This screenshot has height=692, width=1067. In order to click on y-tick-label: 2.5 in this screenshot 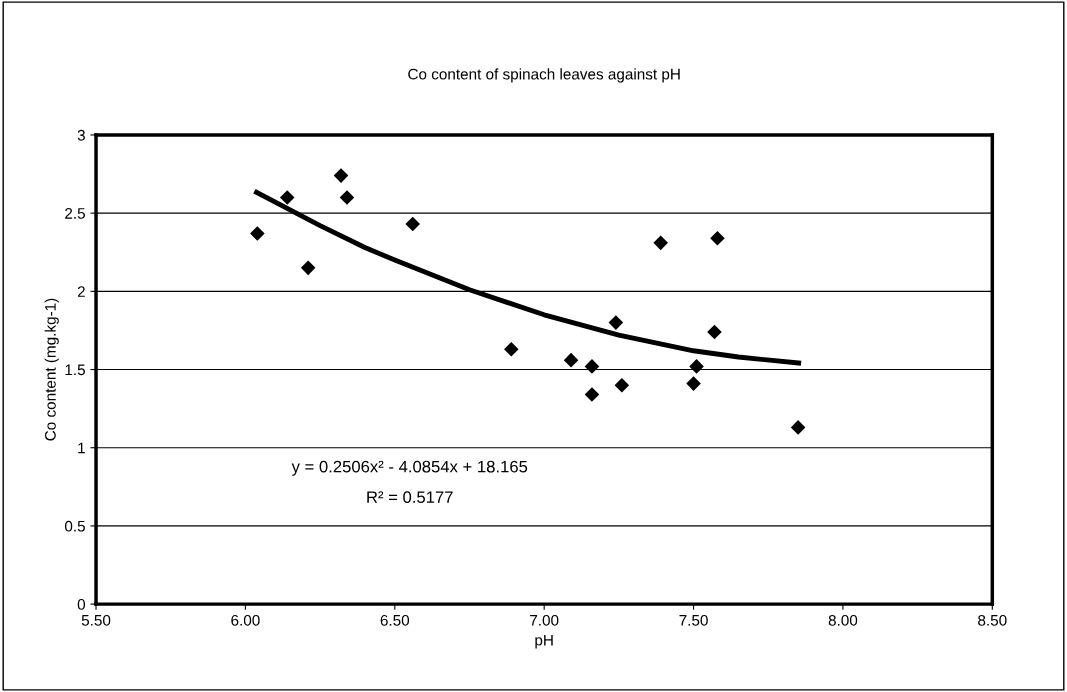, I will do `click(75, 213)`.